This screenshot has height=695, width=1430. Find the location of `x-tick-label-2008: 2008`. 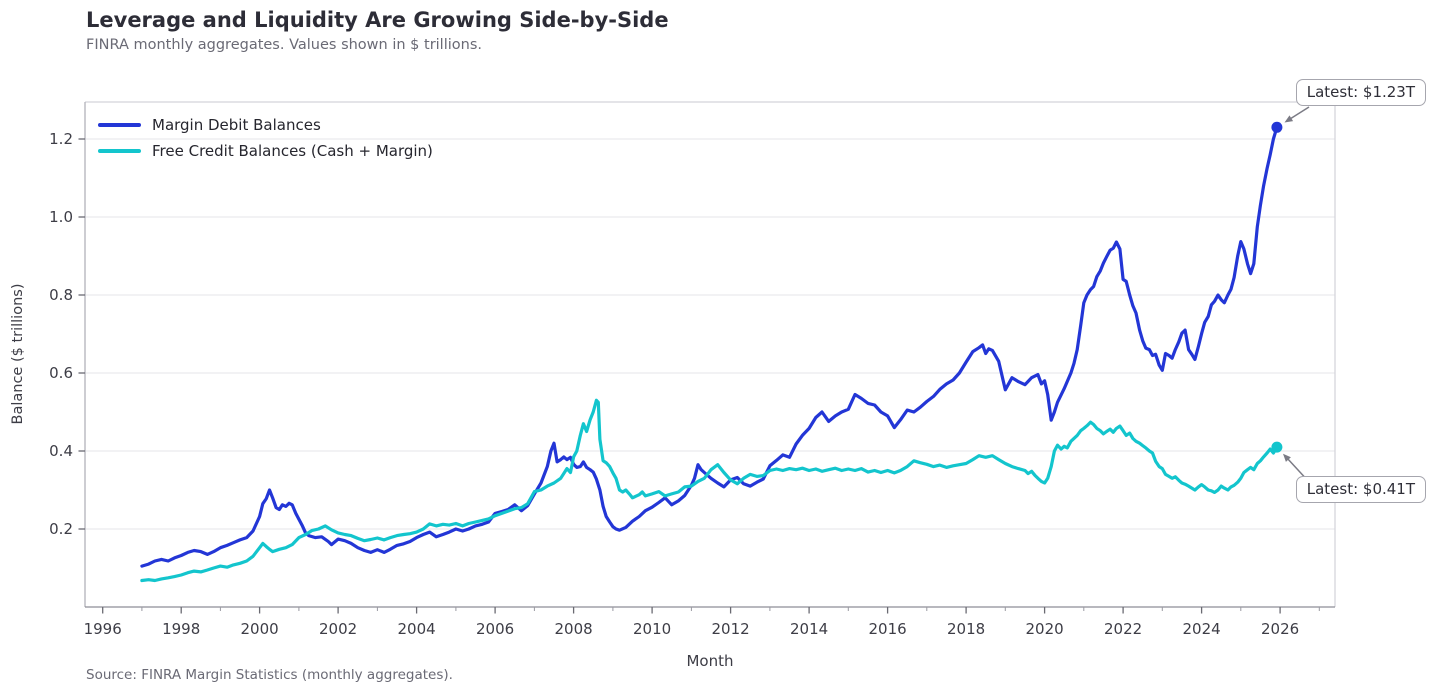

x-tick-label-2008: 2008 is located at coordinates (574, 629).